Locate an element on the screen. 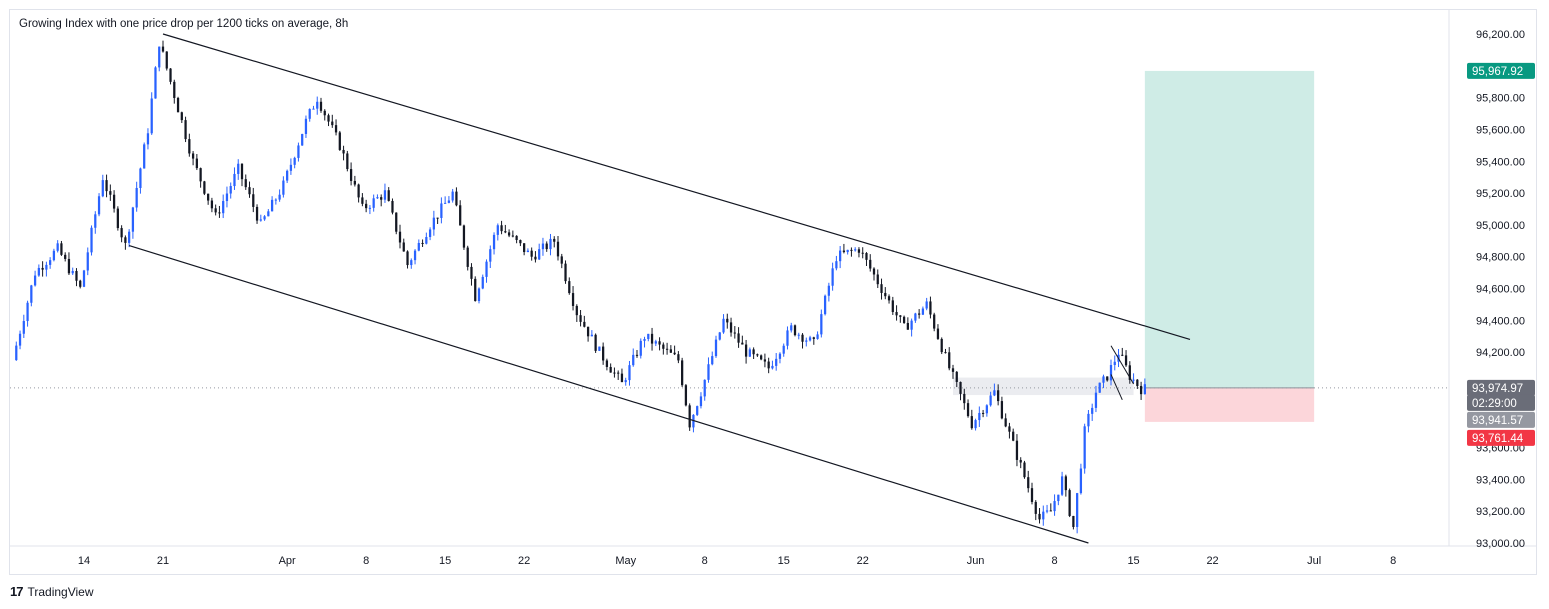  entry-price-tag: 93,941.57 is located at coordinates (1497, 421).